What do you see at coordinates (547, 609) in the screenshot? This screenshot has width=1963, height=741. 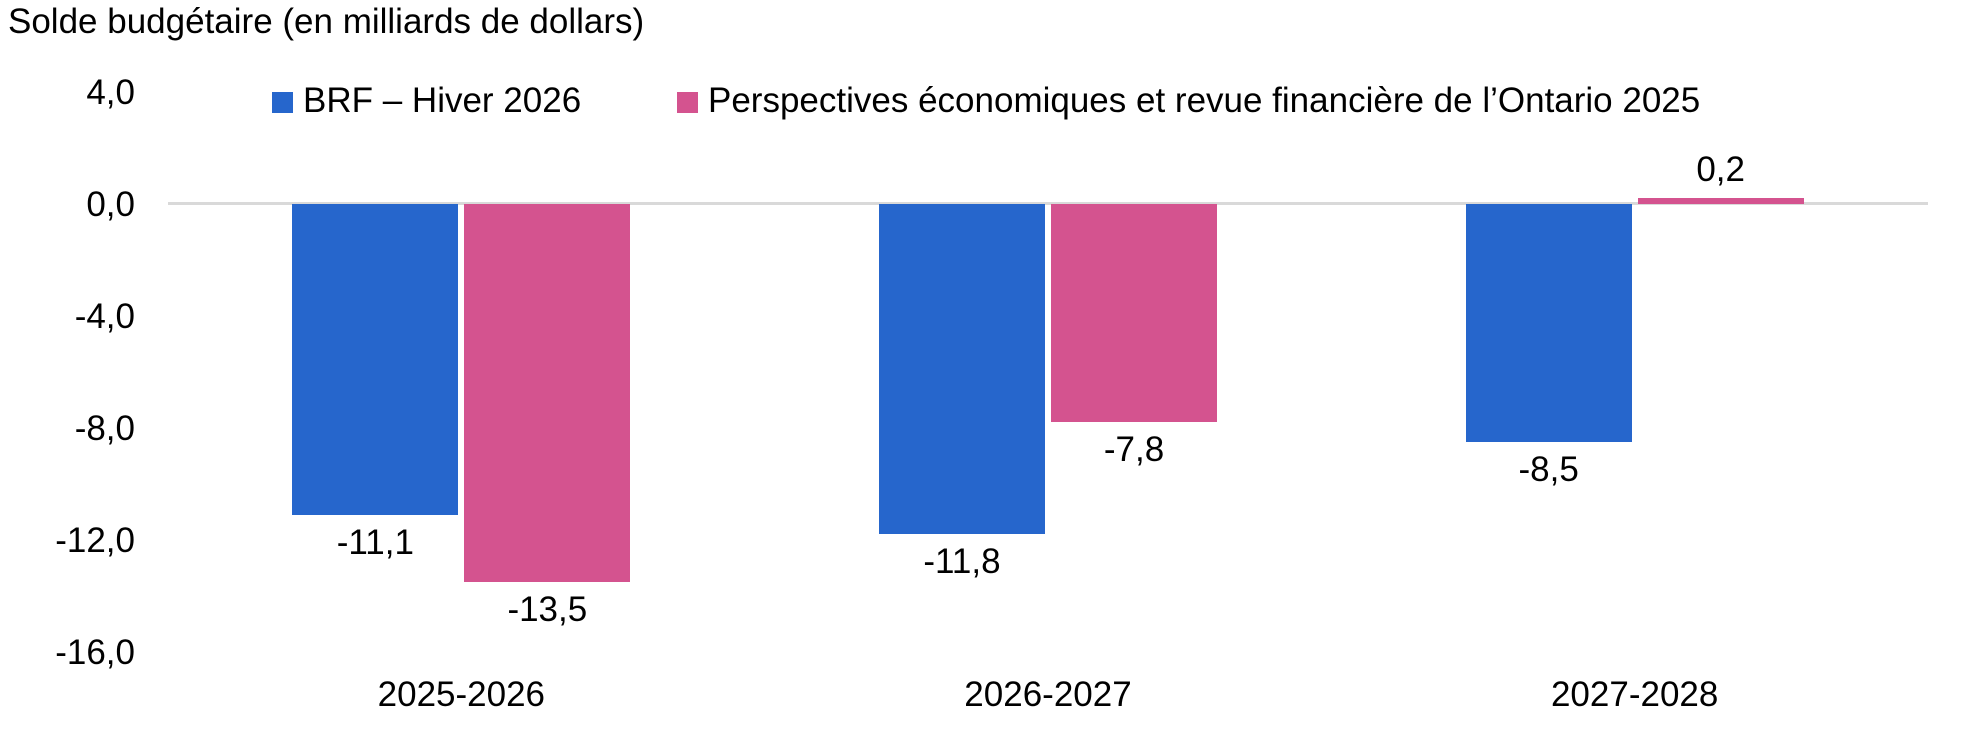 I see `bar-value-label: -13,5` at bounding box center [547, 609].